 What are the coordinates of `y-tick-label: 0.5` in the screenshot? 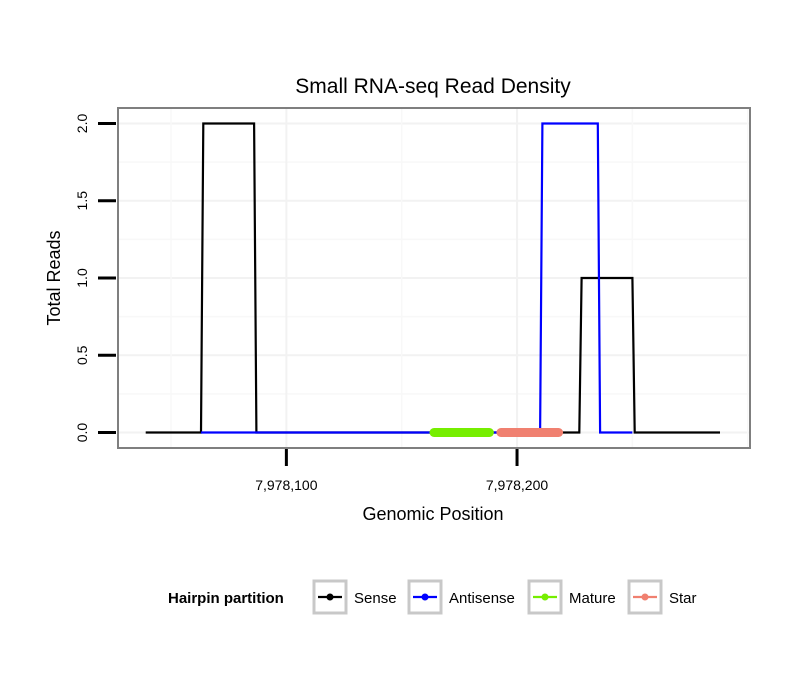 It's located at (82, 355).